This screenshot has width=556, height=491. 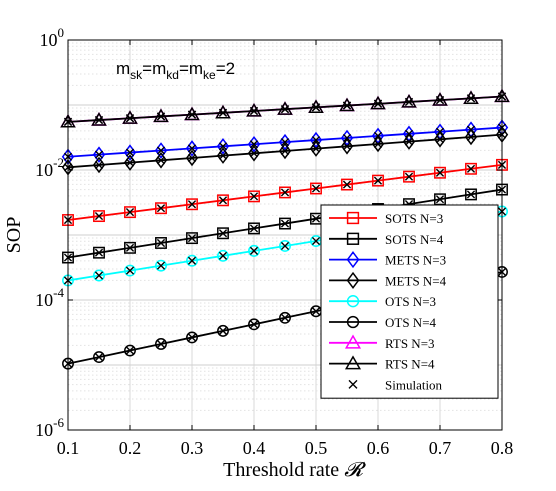 What do you see at coordinates (61, 32) in the screenshot?
I see `y-tick-exponent: 0` at bounding box center [61, 32].